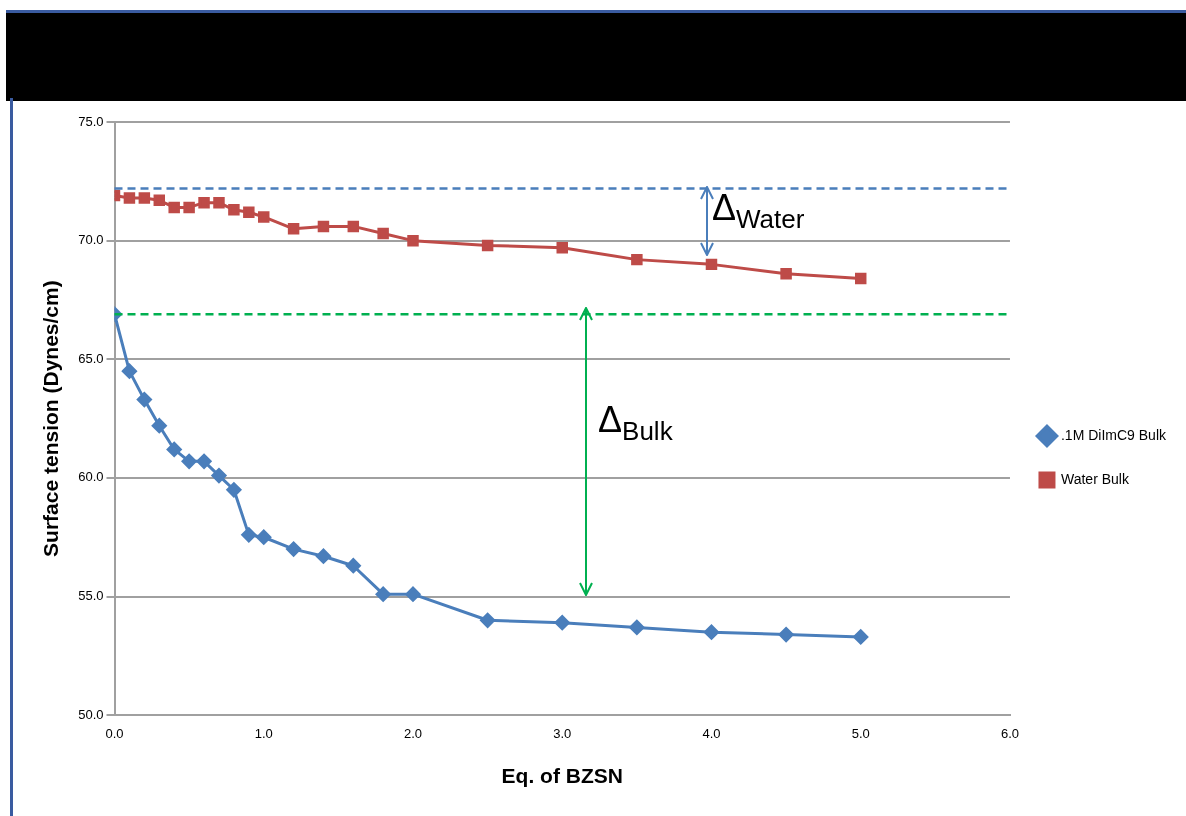 Image resolution: width=1186 pixels, height=816 pixels. What do you see at coordinates (635, 423) in the screenshot?
I see `annotation: Δ$_{Bulk}$` at bounding box center [635, 423].